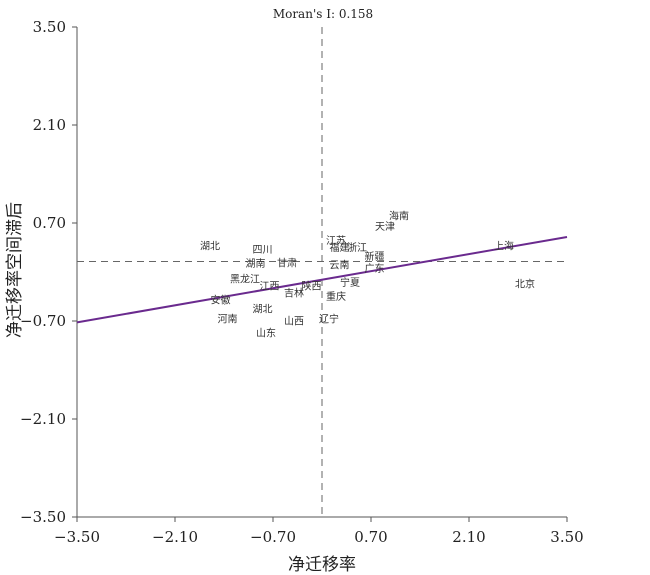 This screenshot has height=575, width=650. Describe the element at coordinates (175, 537) in the screenshot. I see `x-tick-label: −2.10` at that location.